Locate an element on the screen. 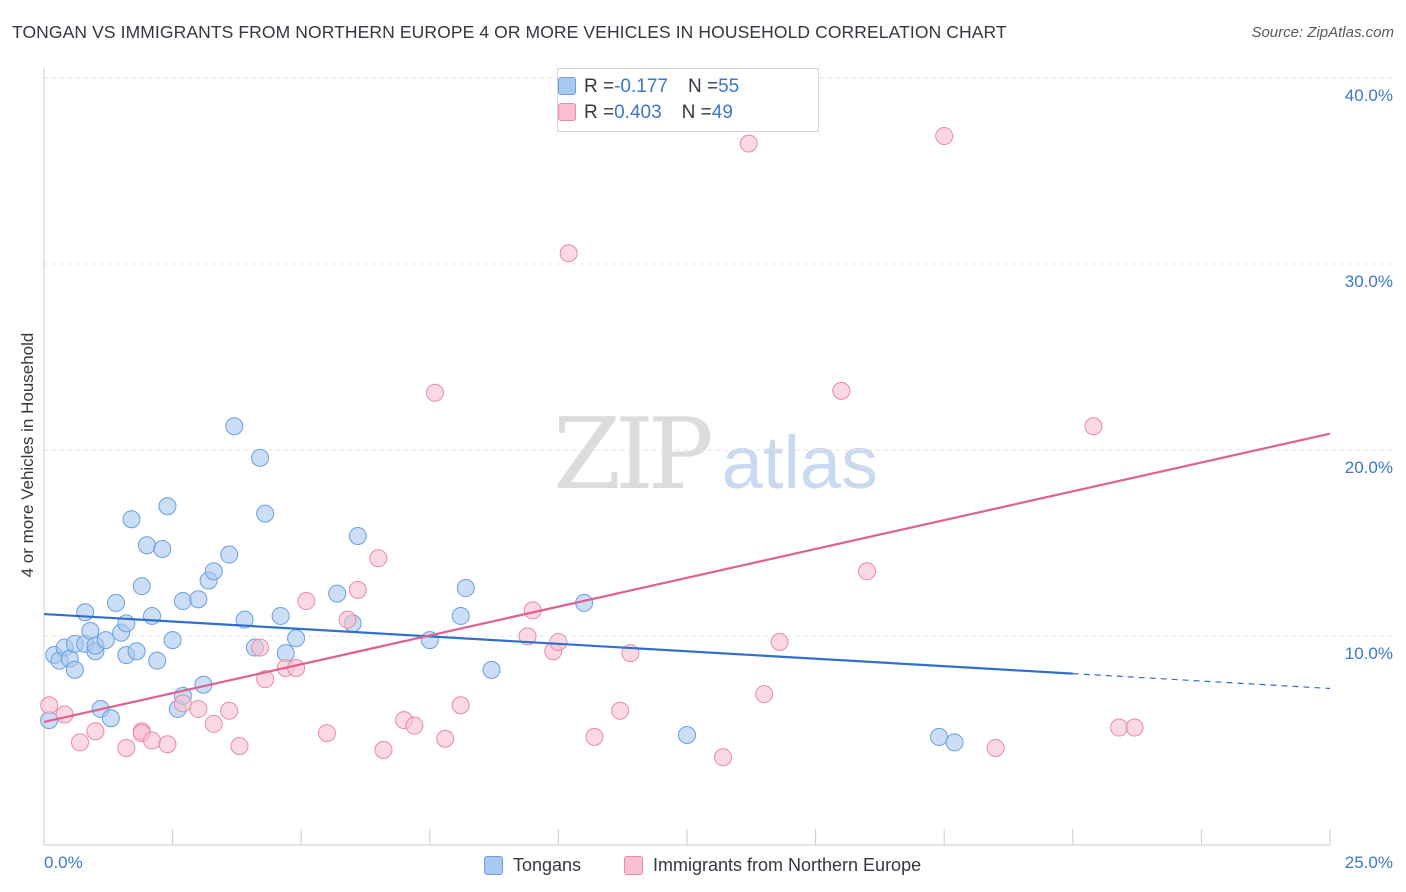 This screenshot has height=892, width=1406. legend-row-immigrants: R = 0.403 N = 49 is located at coordinates (645, 113).